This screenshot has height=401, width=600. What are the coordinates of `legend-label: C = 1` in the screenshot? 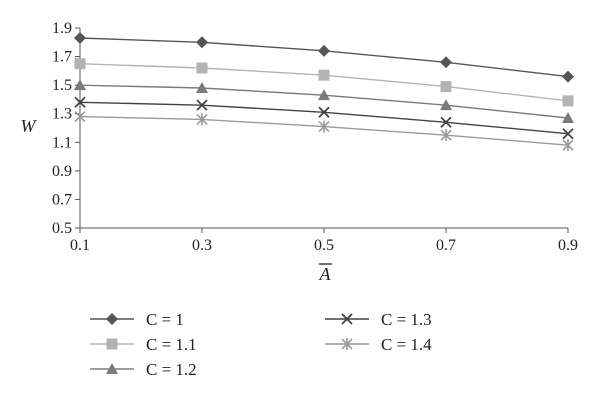 It's located at (165, 319).